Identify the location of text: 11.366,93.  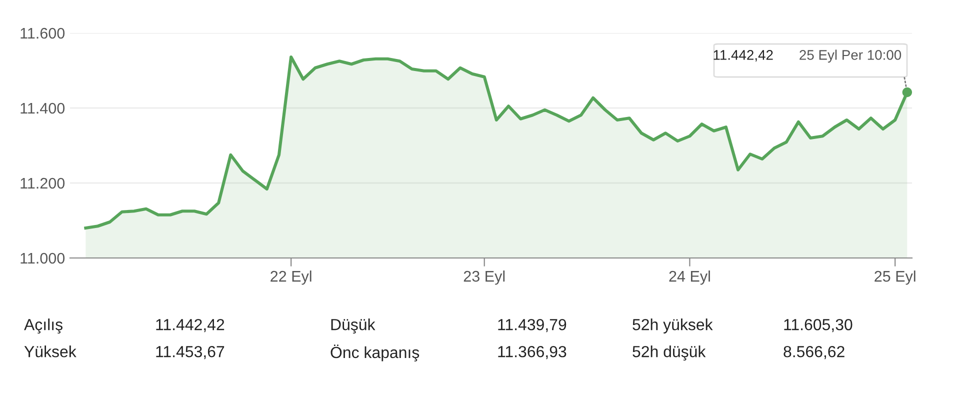
(532, 353).